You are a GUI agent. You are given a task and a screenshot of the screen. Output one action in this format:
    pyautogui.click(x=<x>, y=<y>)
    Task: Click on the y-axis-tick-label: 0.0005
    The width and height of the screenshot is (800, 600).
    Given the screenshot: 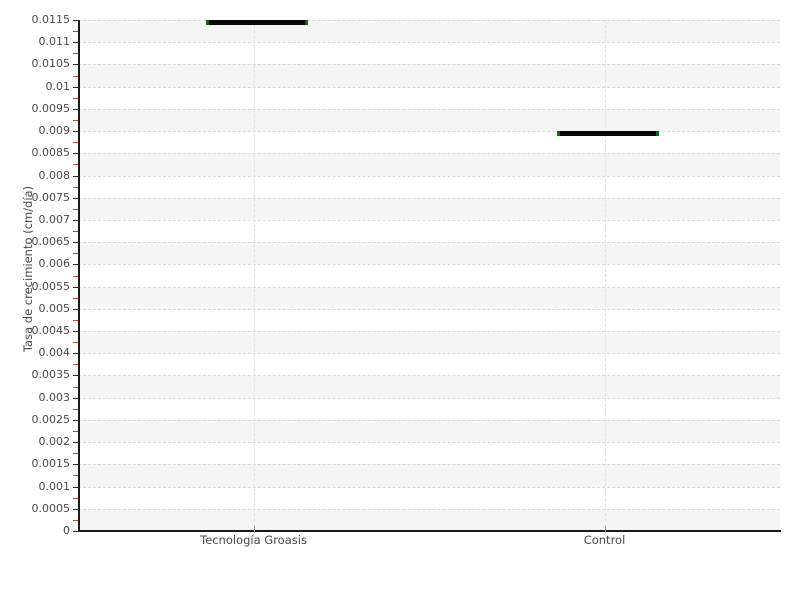 What is the action you would take?
    pyautogui.click(x=51, y=508)
    